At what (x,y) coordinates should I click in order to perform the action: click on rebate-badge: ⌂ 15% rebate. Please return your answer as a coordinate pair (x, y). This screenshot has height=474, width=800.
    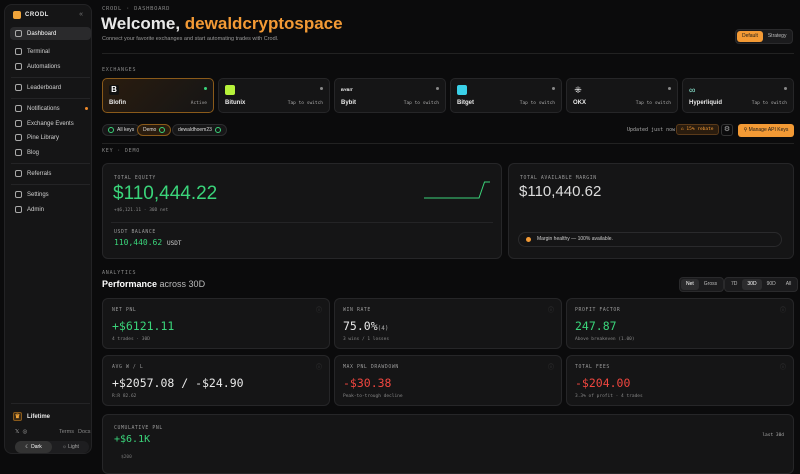
    Looking at the image, I should click on (697, 129).